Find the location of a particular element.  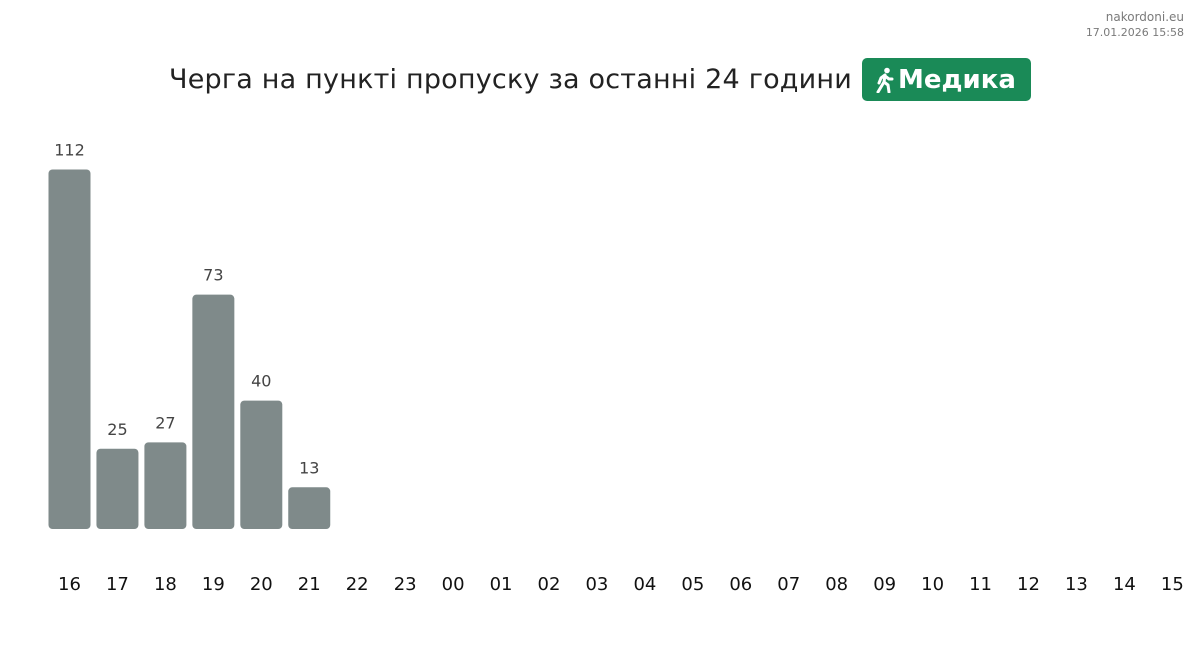

watermark: nakordoni.eu 17.01.2026 15:58 is located at coordinates (1135, 24).